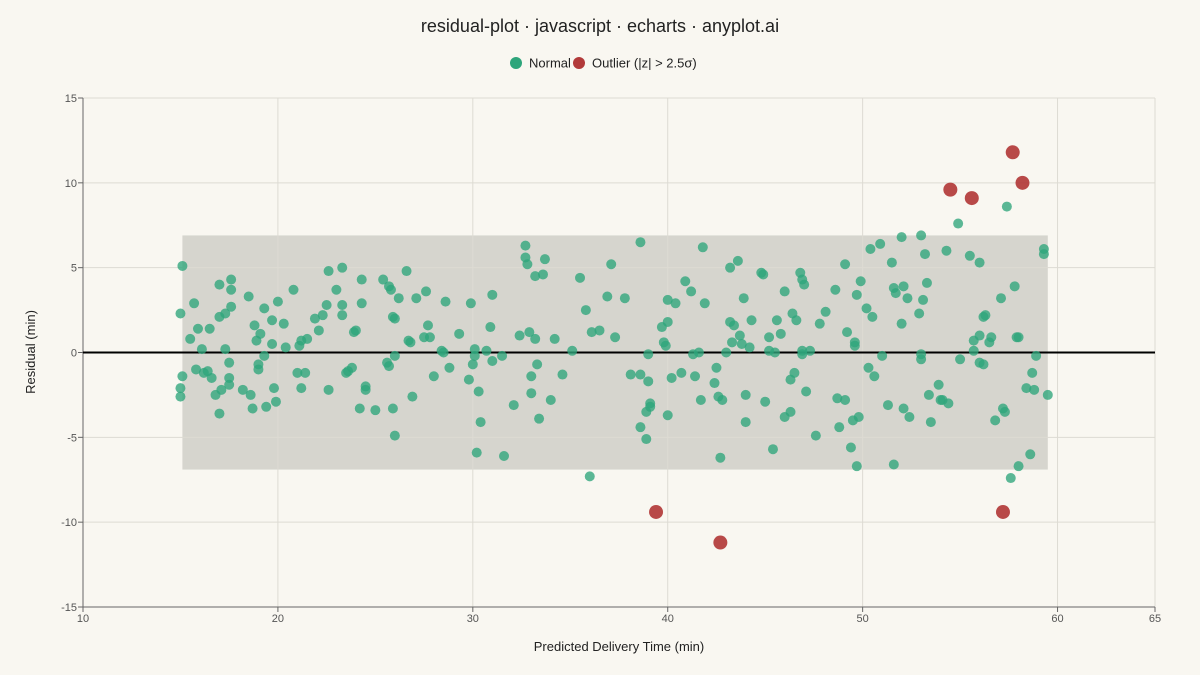 This screenshot has width=1200, height=675. What do you see at coordinates (71, 184) in the screenshot?
I see `y-tick-label: 10` at bounding box center [71, 184].